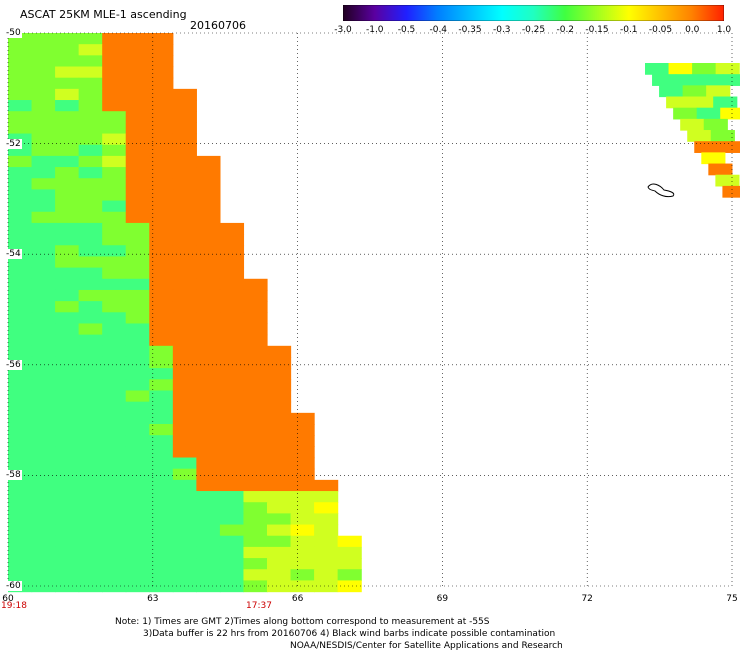 The height and width of the screenshot is (651, 740). What do you see at coordinates (13, 254) in the screenshot?
I see `lat-label: -54` at bounding box center [13, 254].